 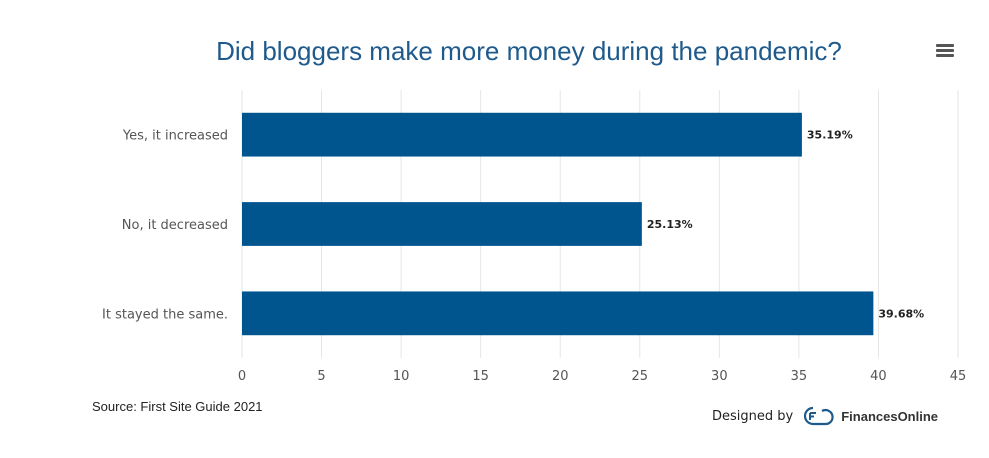 What do you see at coordinates (175, 225) in the screenshot?
I see `category-label: No, it decreased` at bounding box center [175, 225].